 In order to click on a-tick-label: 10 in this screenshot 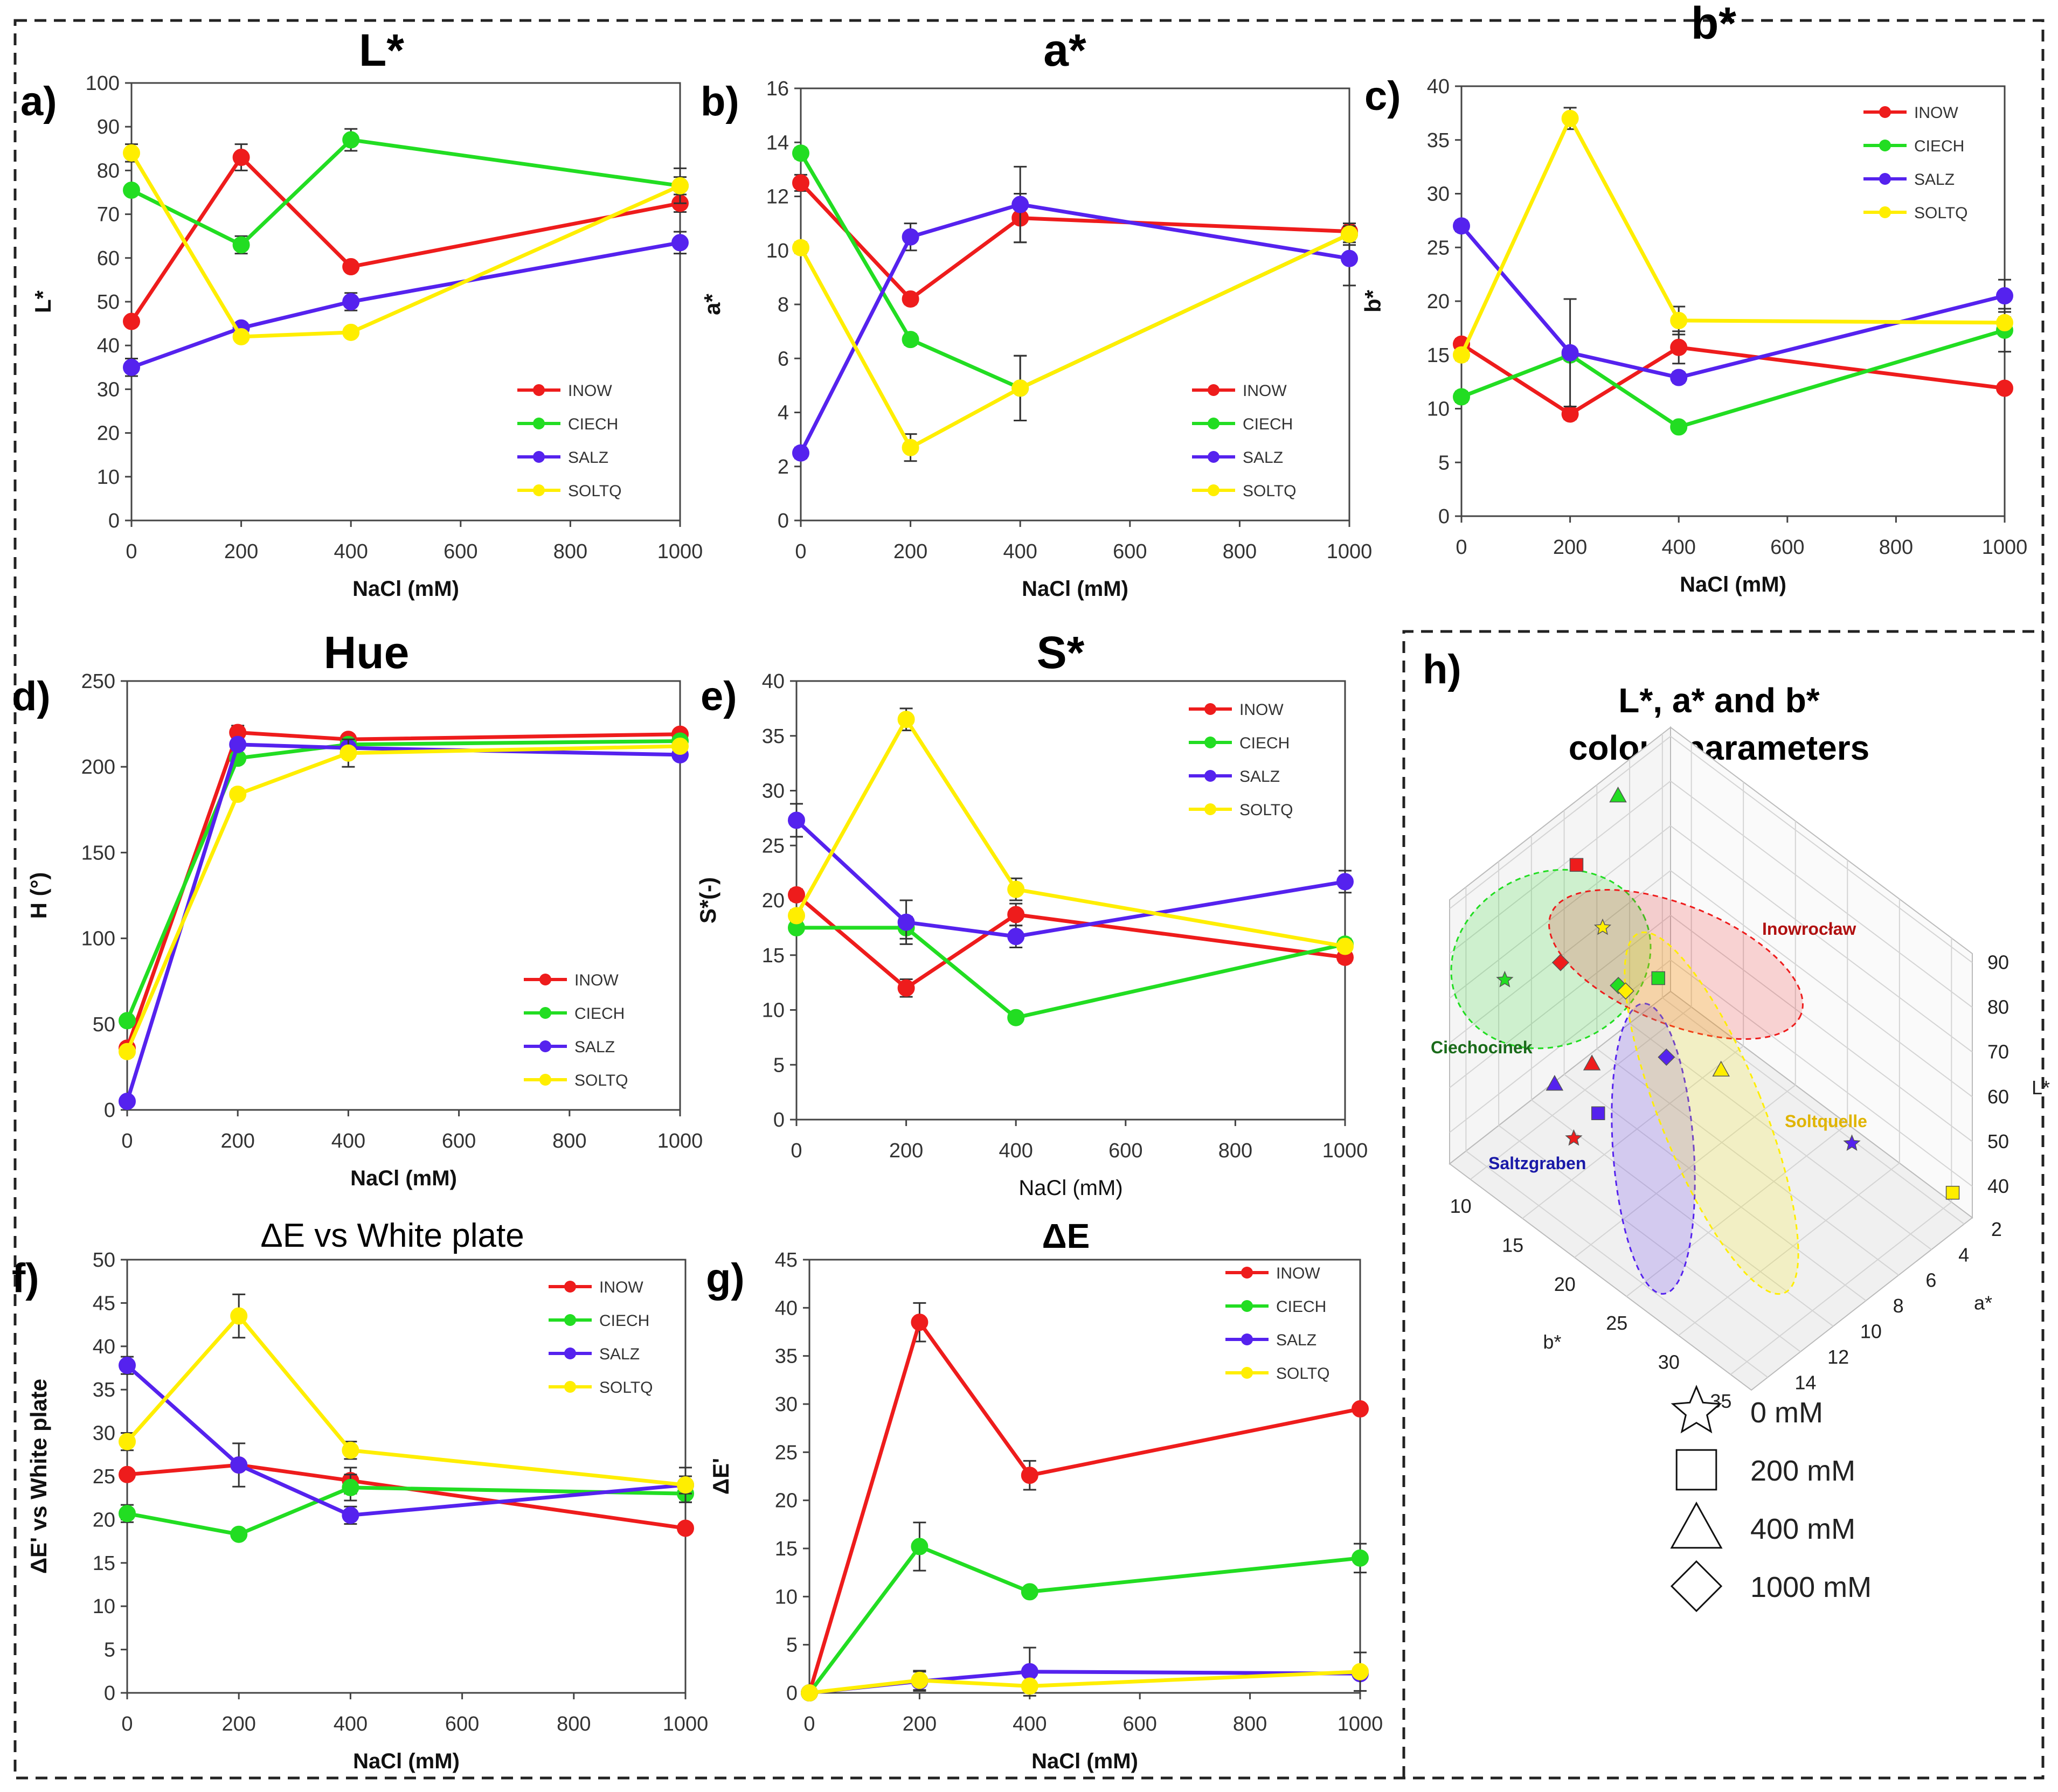, I will do `click(1871, 1331)`.